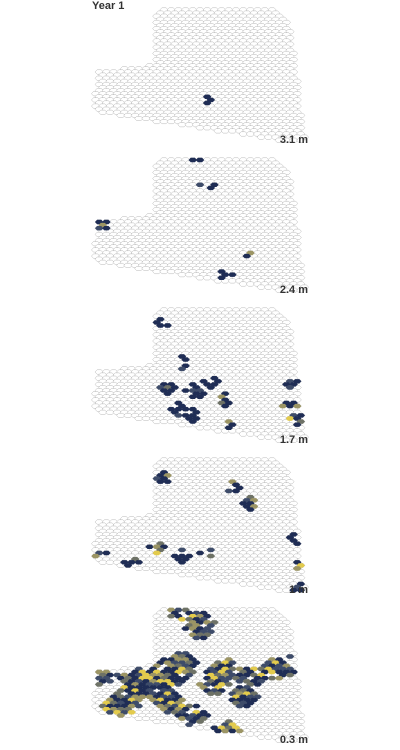 The image size is (400, 750). I want to click on figure-title: Year 1, so click(108, 6).